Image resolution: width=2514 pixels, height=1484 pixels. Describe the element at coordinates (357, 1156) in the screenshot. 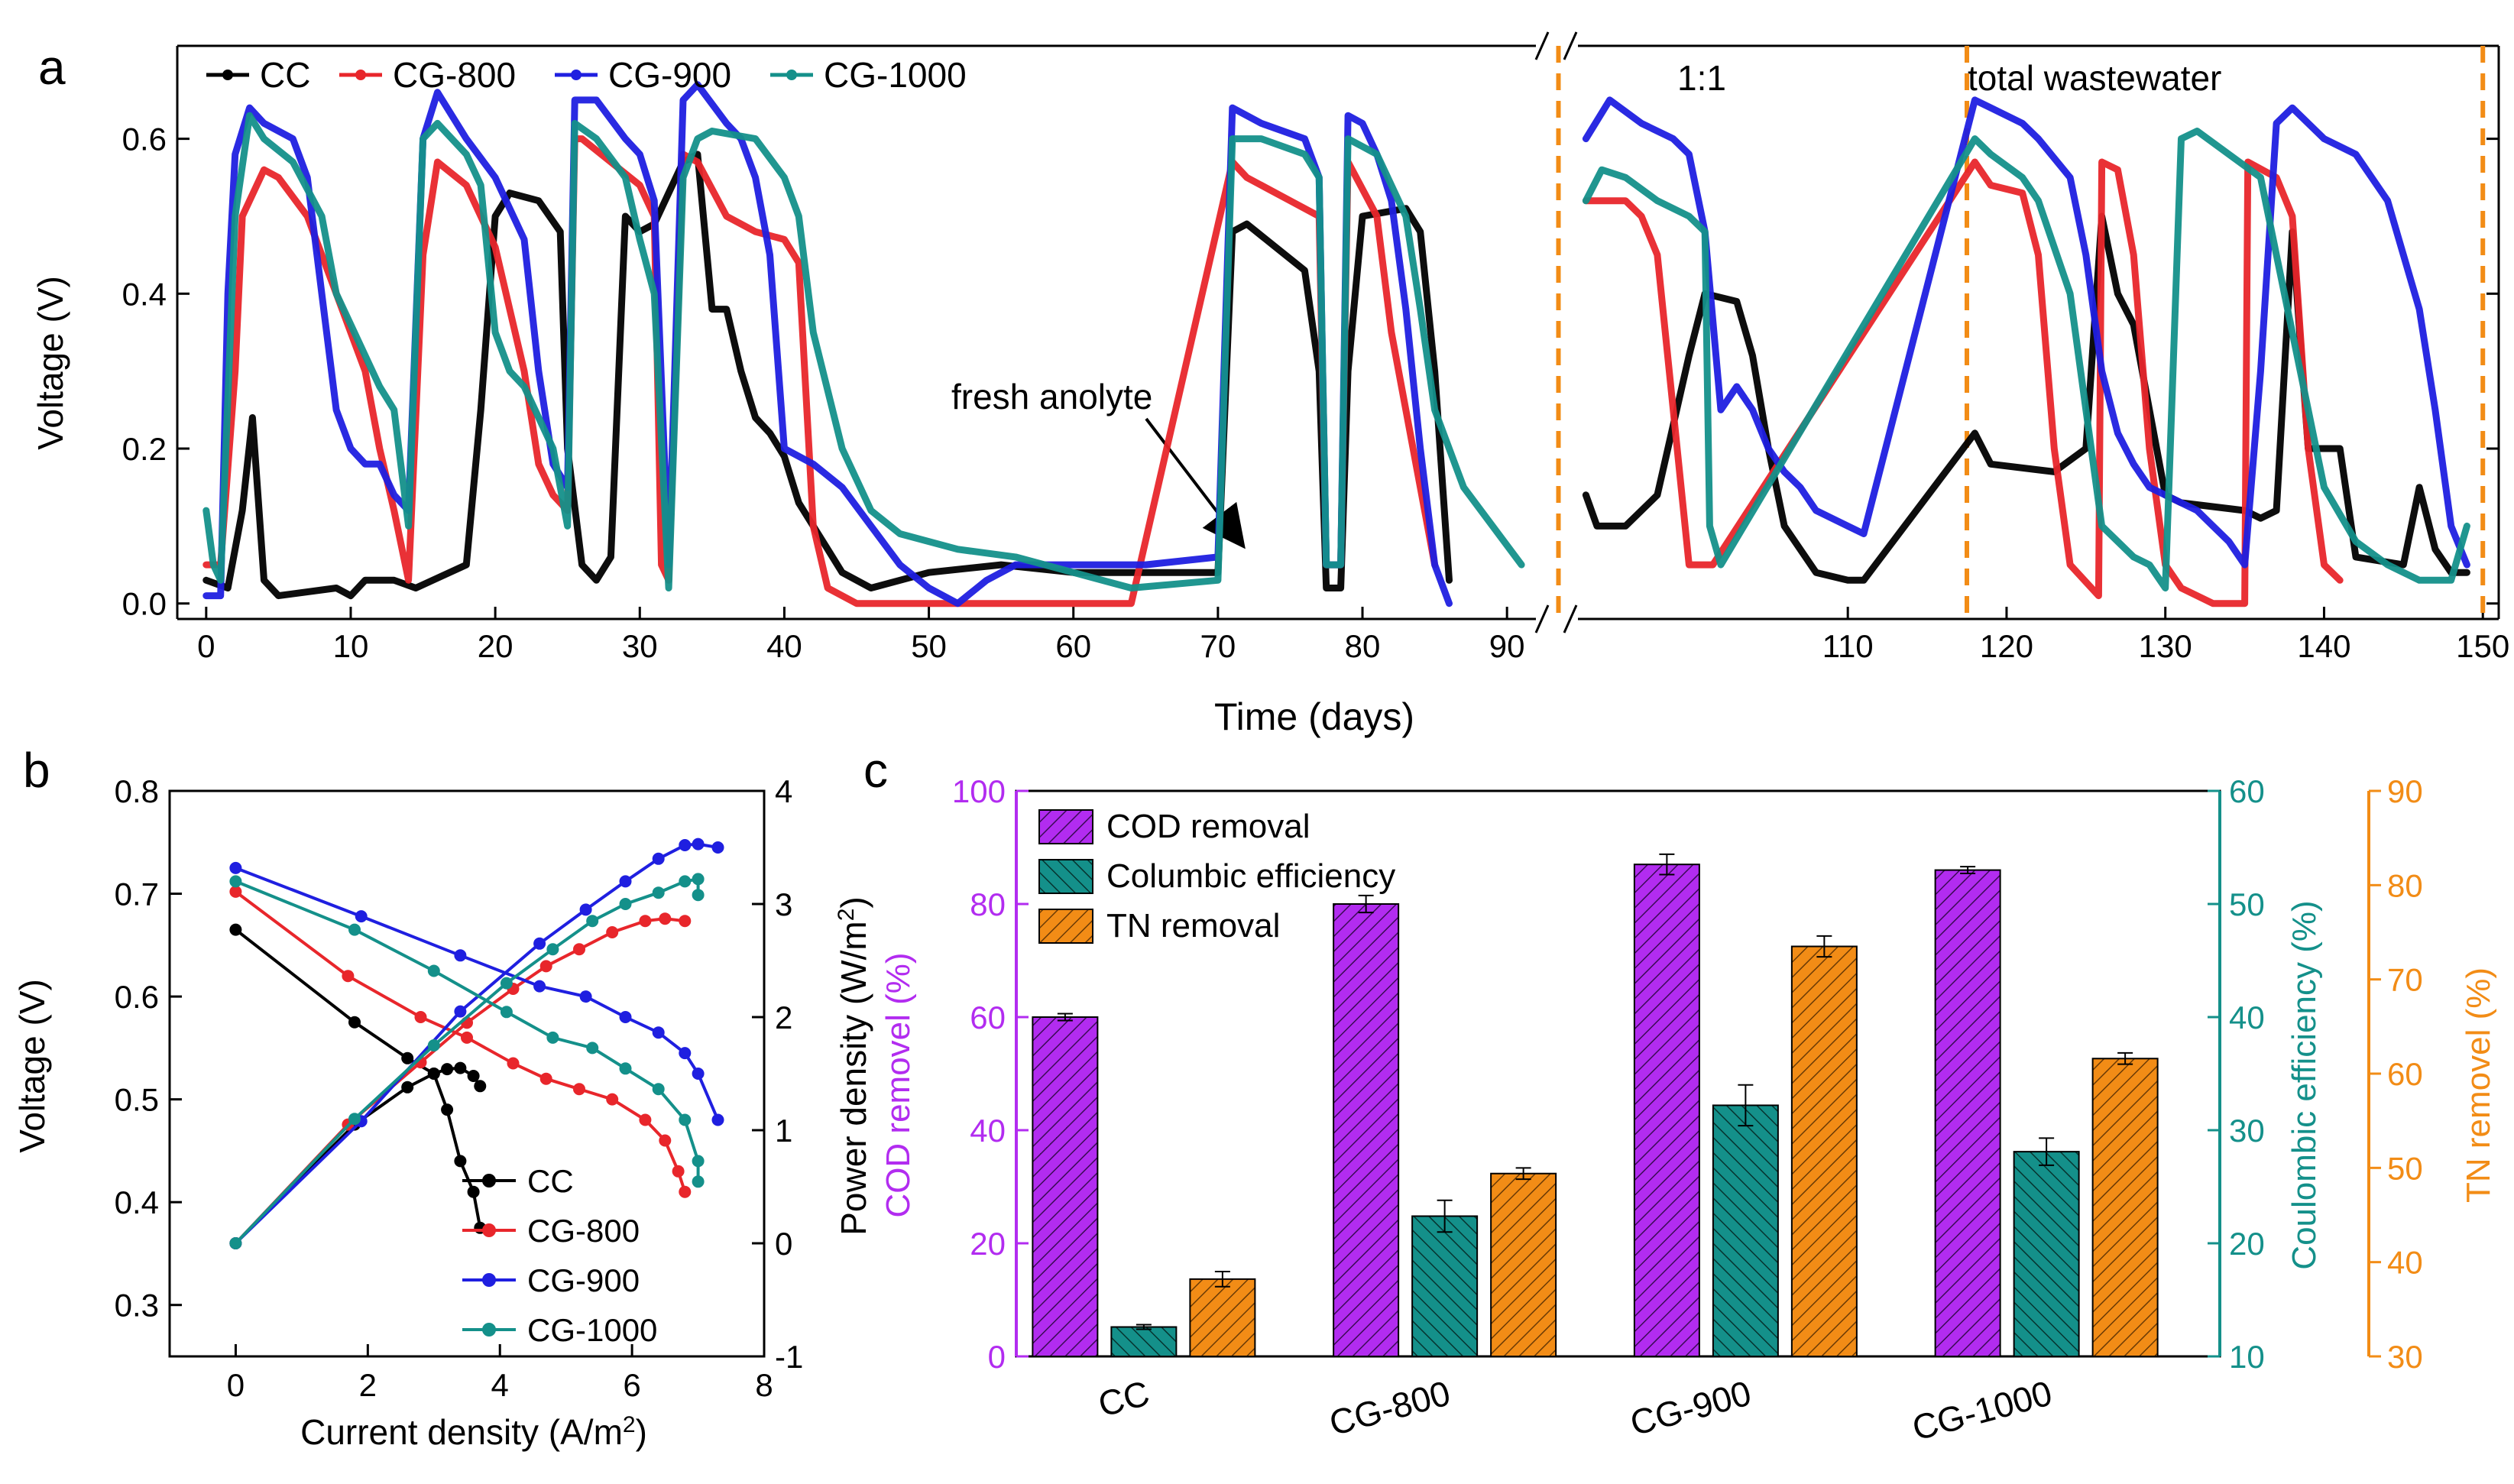

I see `series-power-cc` at that location.